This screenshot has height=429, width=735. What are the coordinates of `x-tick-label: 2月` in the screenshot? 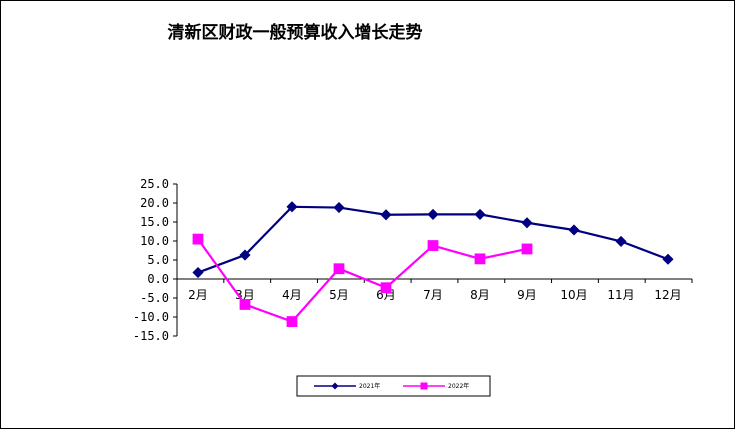 It's located at (198, 295).